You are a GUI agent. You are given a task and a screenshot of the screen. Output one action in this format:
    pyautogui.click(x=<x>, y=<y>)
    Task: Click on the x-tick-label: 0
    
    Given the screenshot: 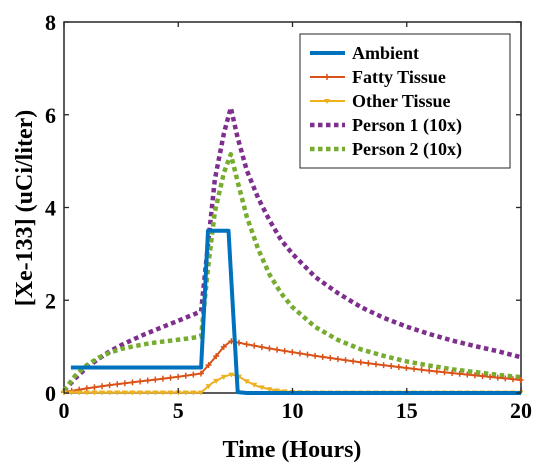 What is the action you would take?
    pyautogui.click(x=64, y=410)
    